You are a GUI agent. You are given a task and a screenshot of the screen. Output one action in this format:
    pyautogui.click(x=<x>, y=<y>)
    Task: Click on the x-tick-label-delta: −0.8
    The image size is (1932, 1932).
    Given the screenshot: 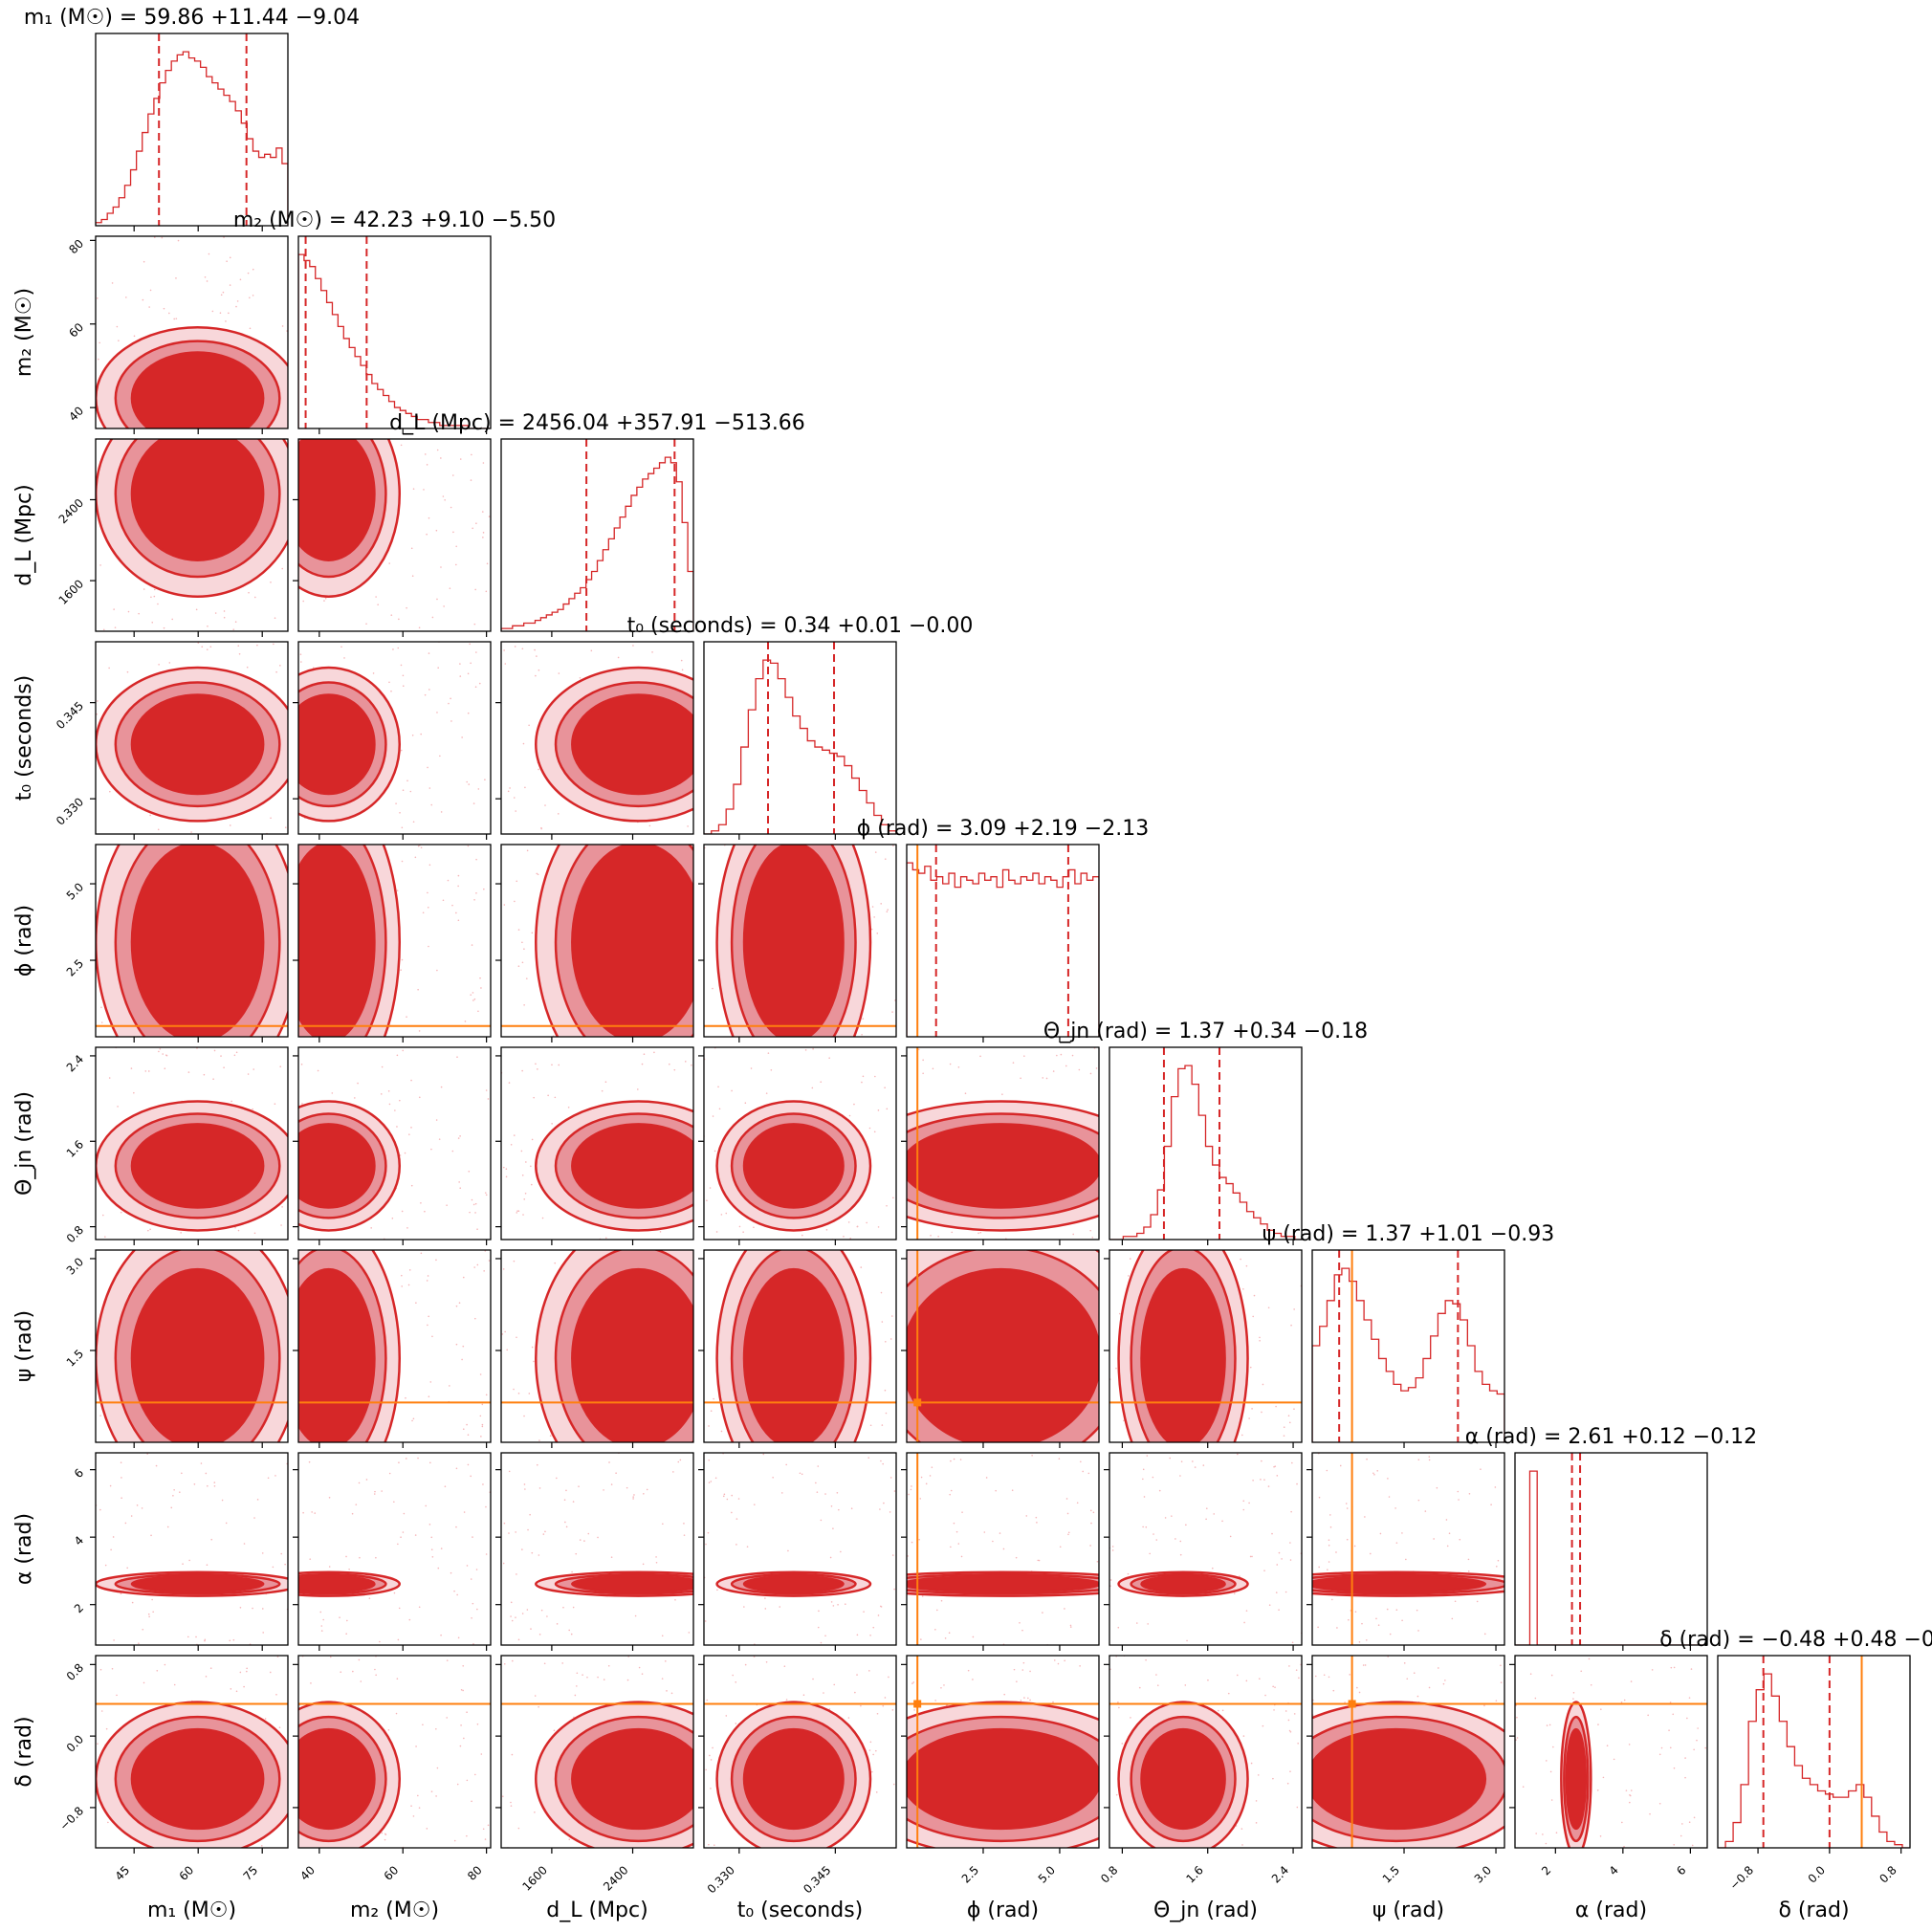 What is the action you would take?
    pyautogui.click(x=1742, y=1878)
    